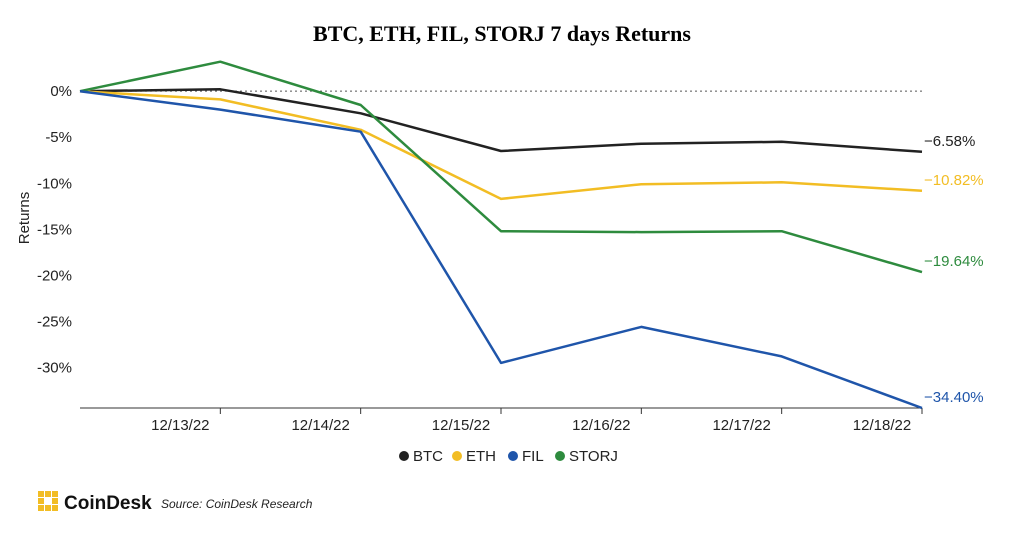 The image size is (1024, 548). I want to click on x-tick-label: 12/15/22, so click(461, 425).